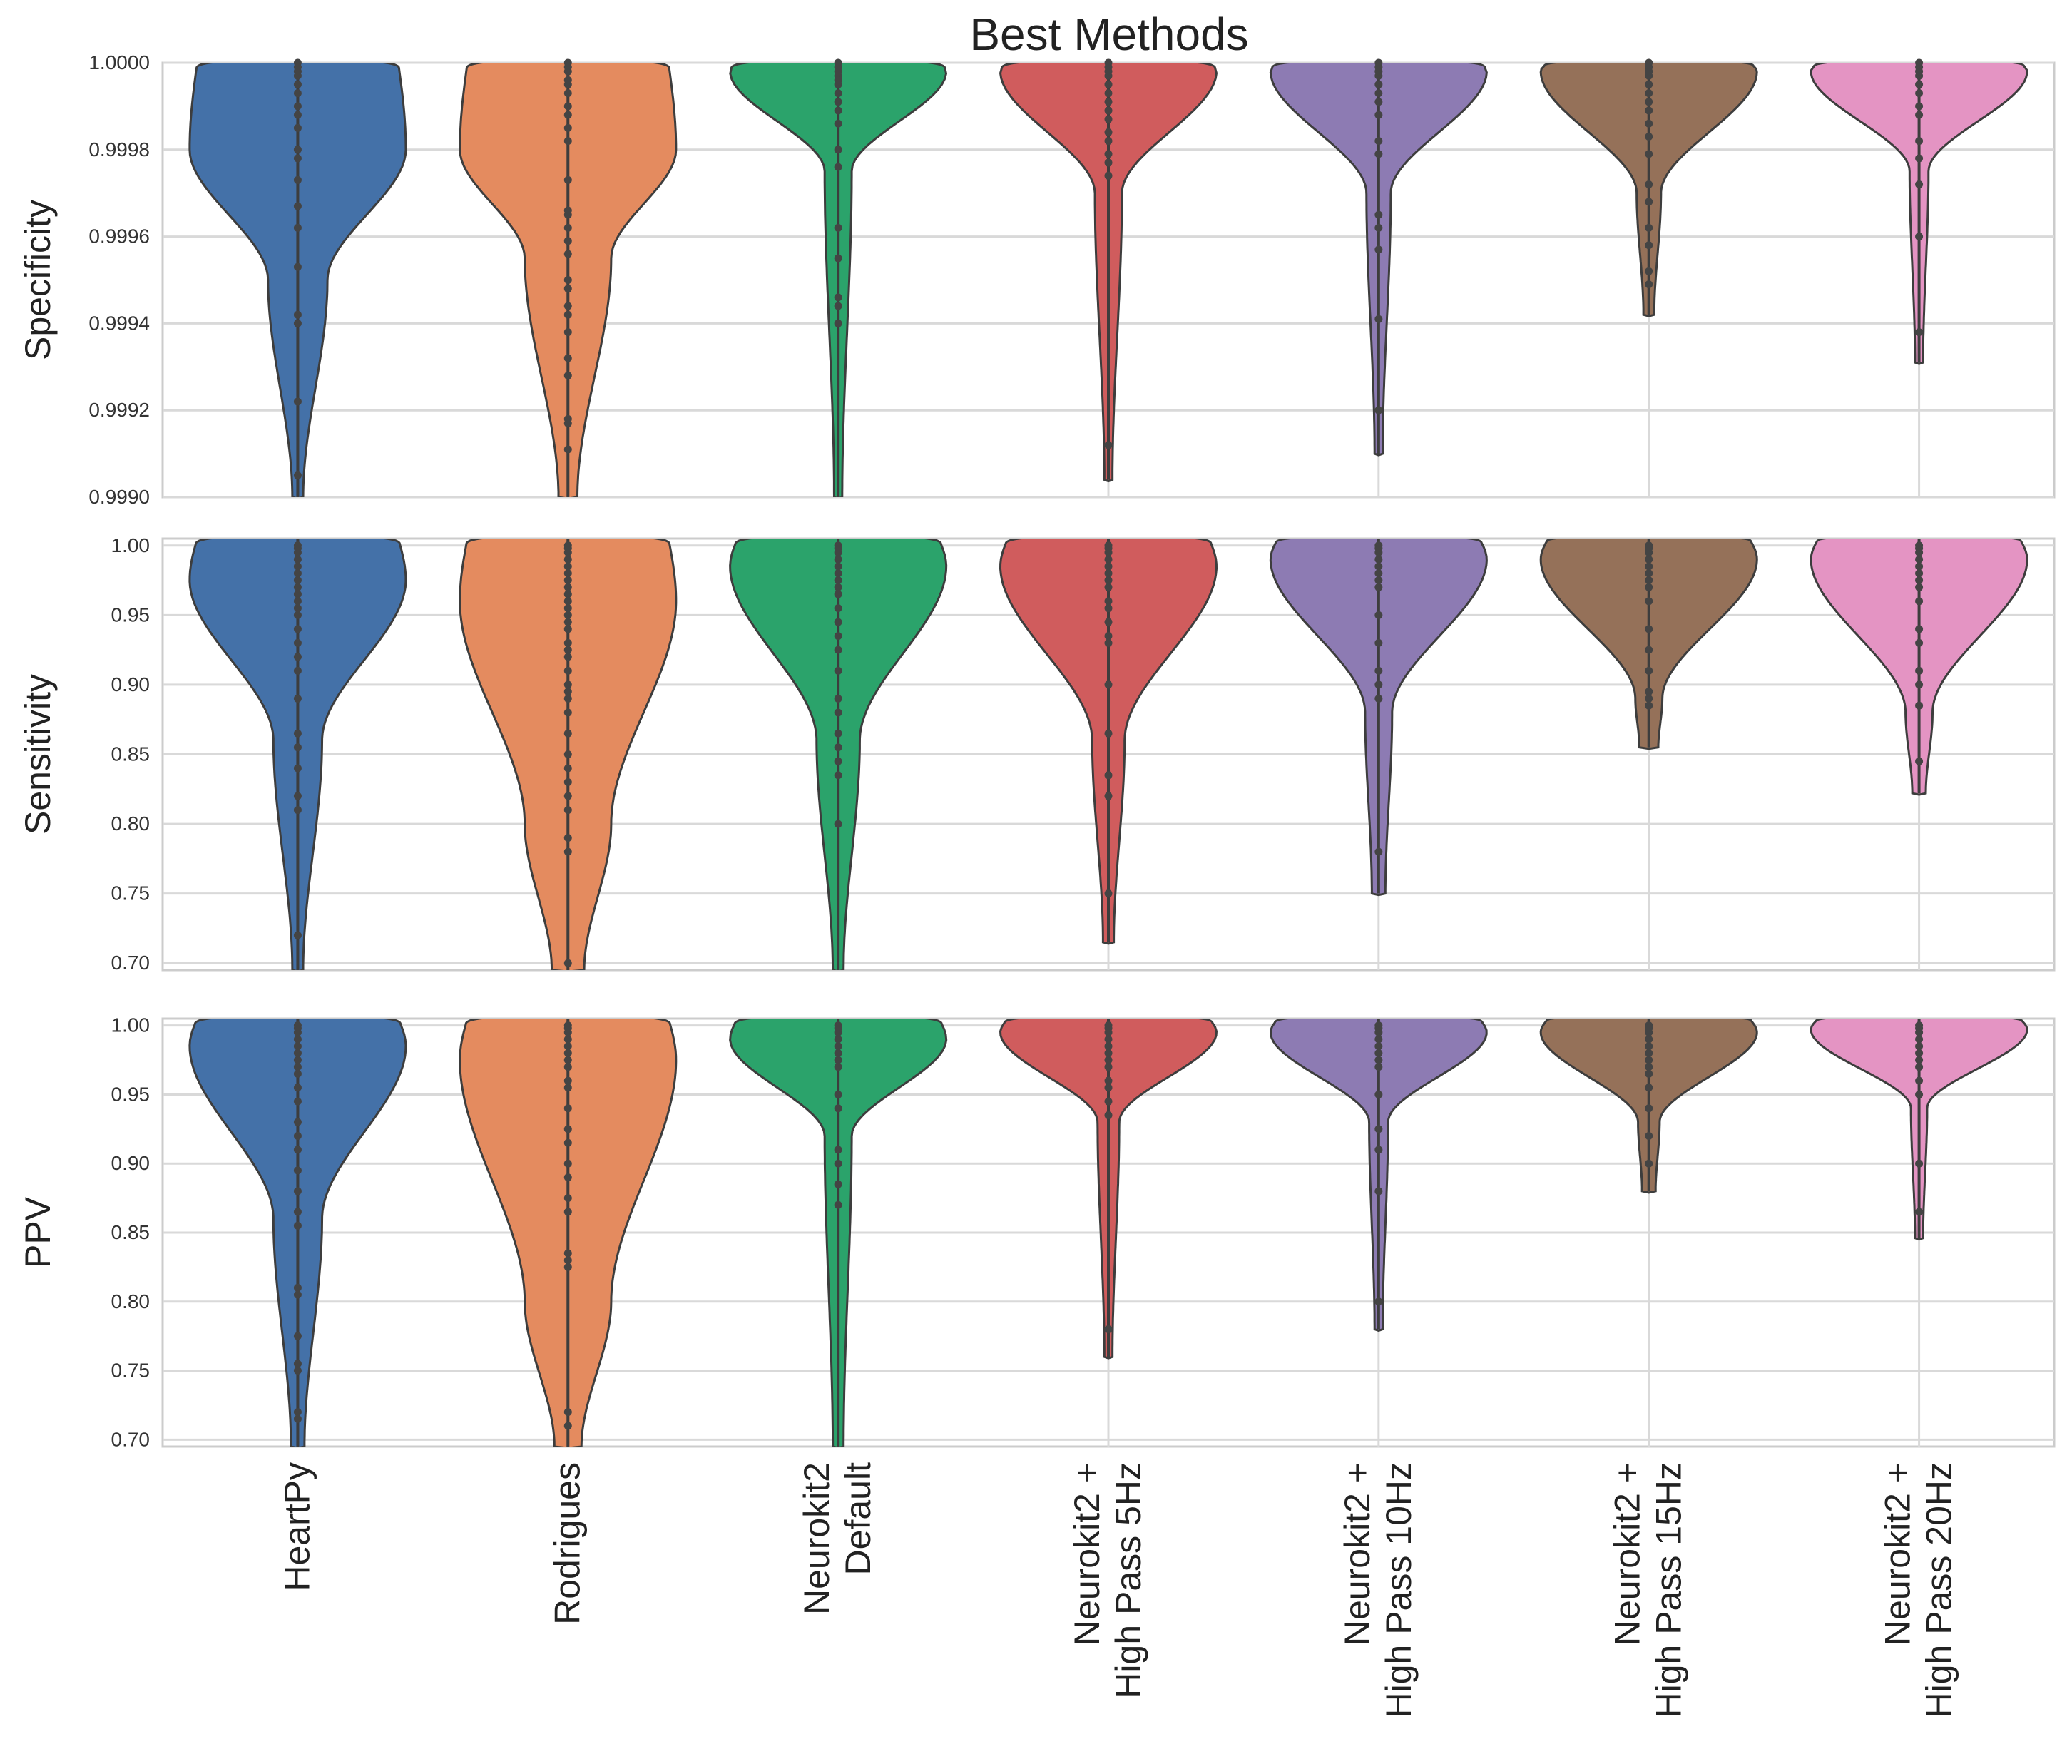  I want to click on xtick-label-5-0: Neurokit2 +, so click(1628, 1554).